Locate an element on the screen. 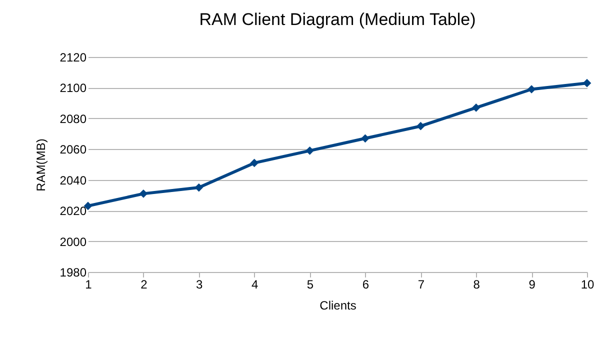 This screenshot has width=605, height=340. x-tick-label: 8 is located at coordinates (476, 285).